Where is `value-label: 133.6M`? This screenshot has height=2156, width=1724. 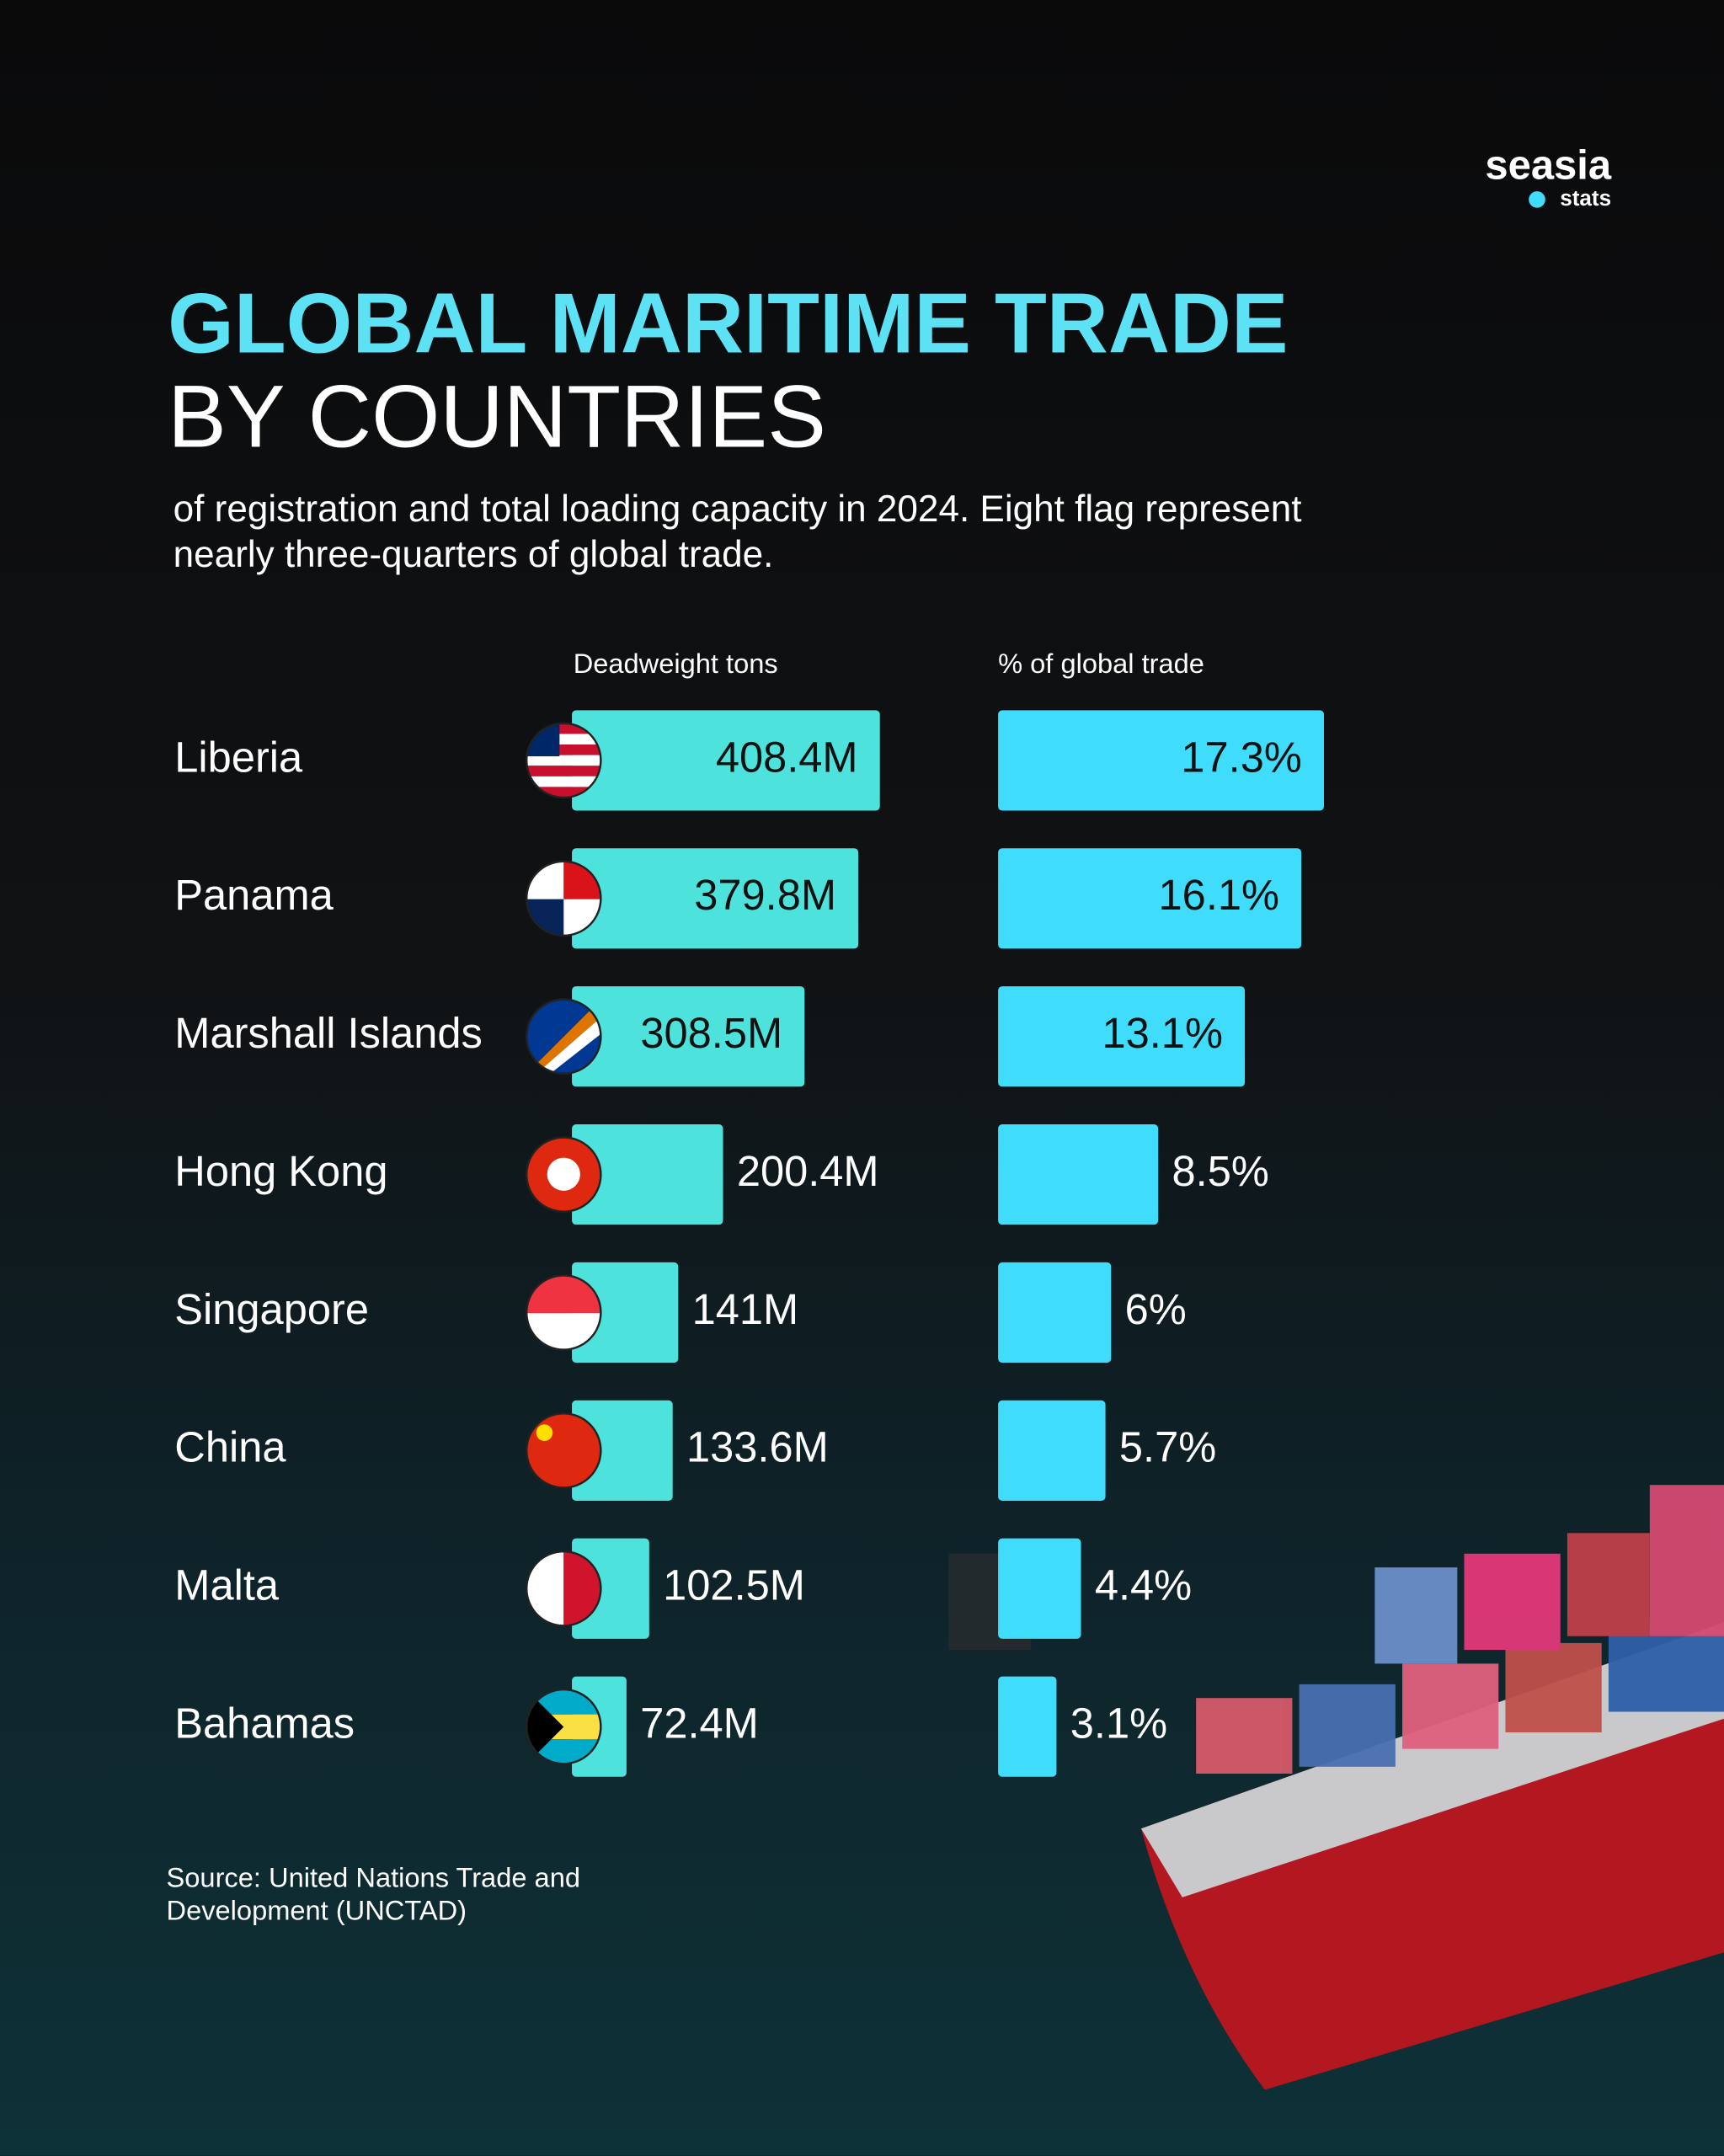 value-label: 133.6M is located at coordinates (757, 1447).